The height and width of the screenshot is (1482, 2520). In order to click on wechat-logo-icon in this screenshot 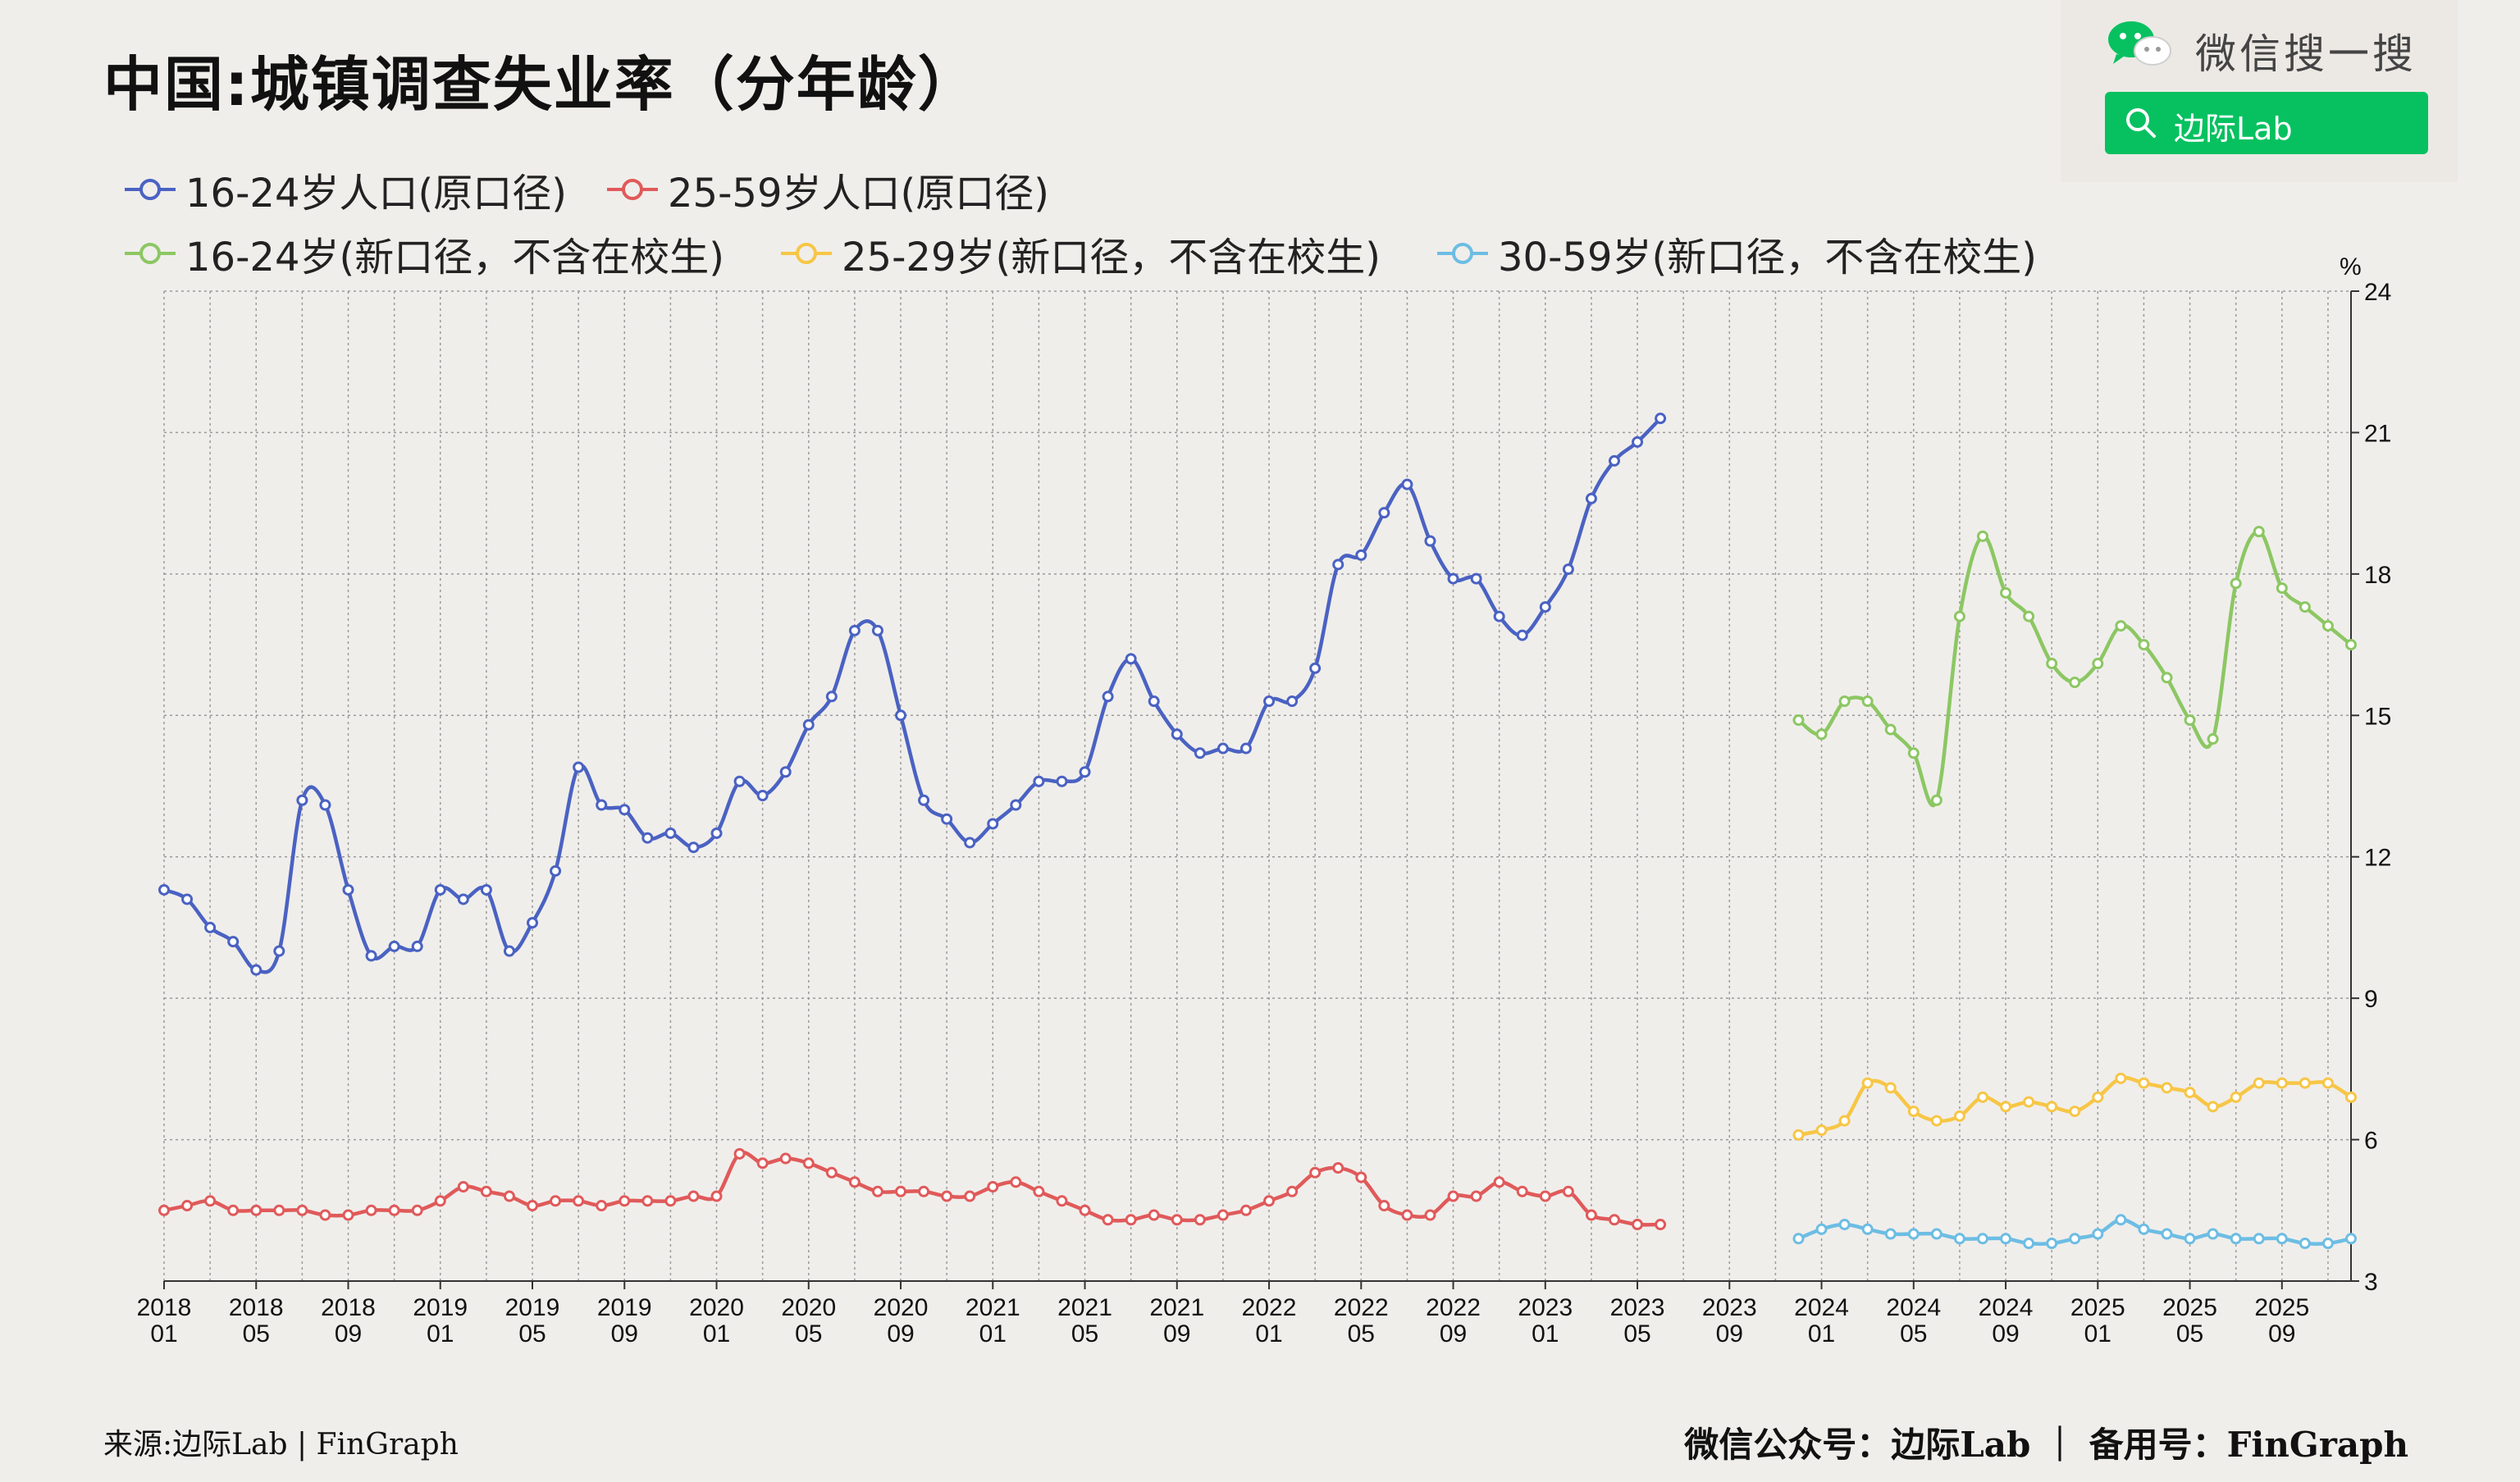, I will do `click(2139, 43)`.